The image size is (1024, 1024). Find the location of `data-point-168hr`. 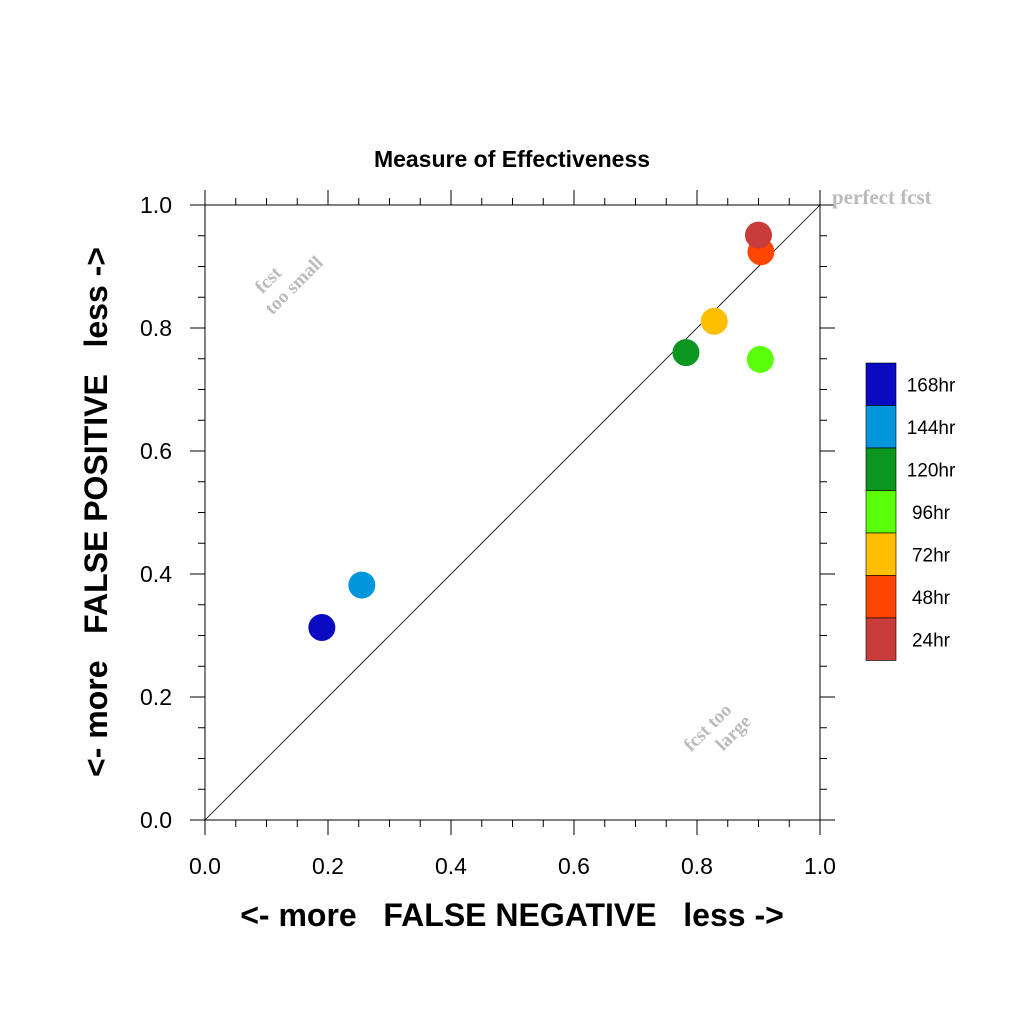

data-point-168hr is located at coordinates (322, 628).